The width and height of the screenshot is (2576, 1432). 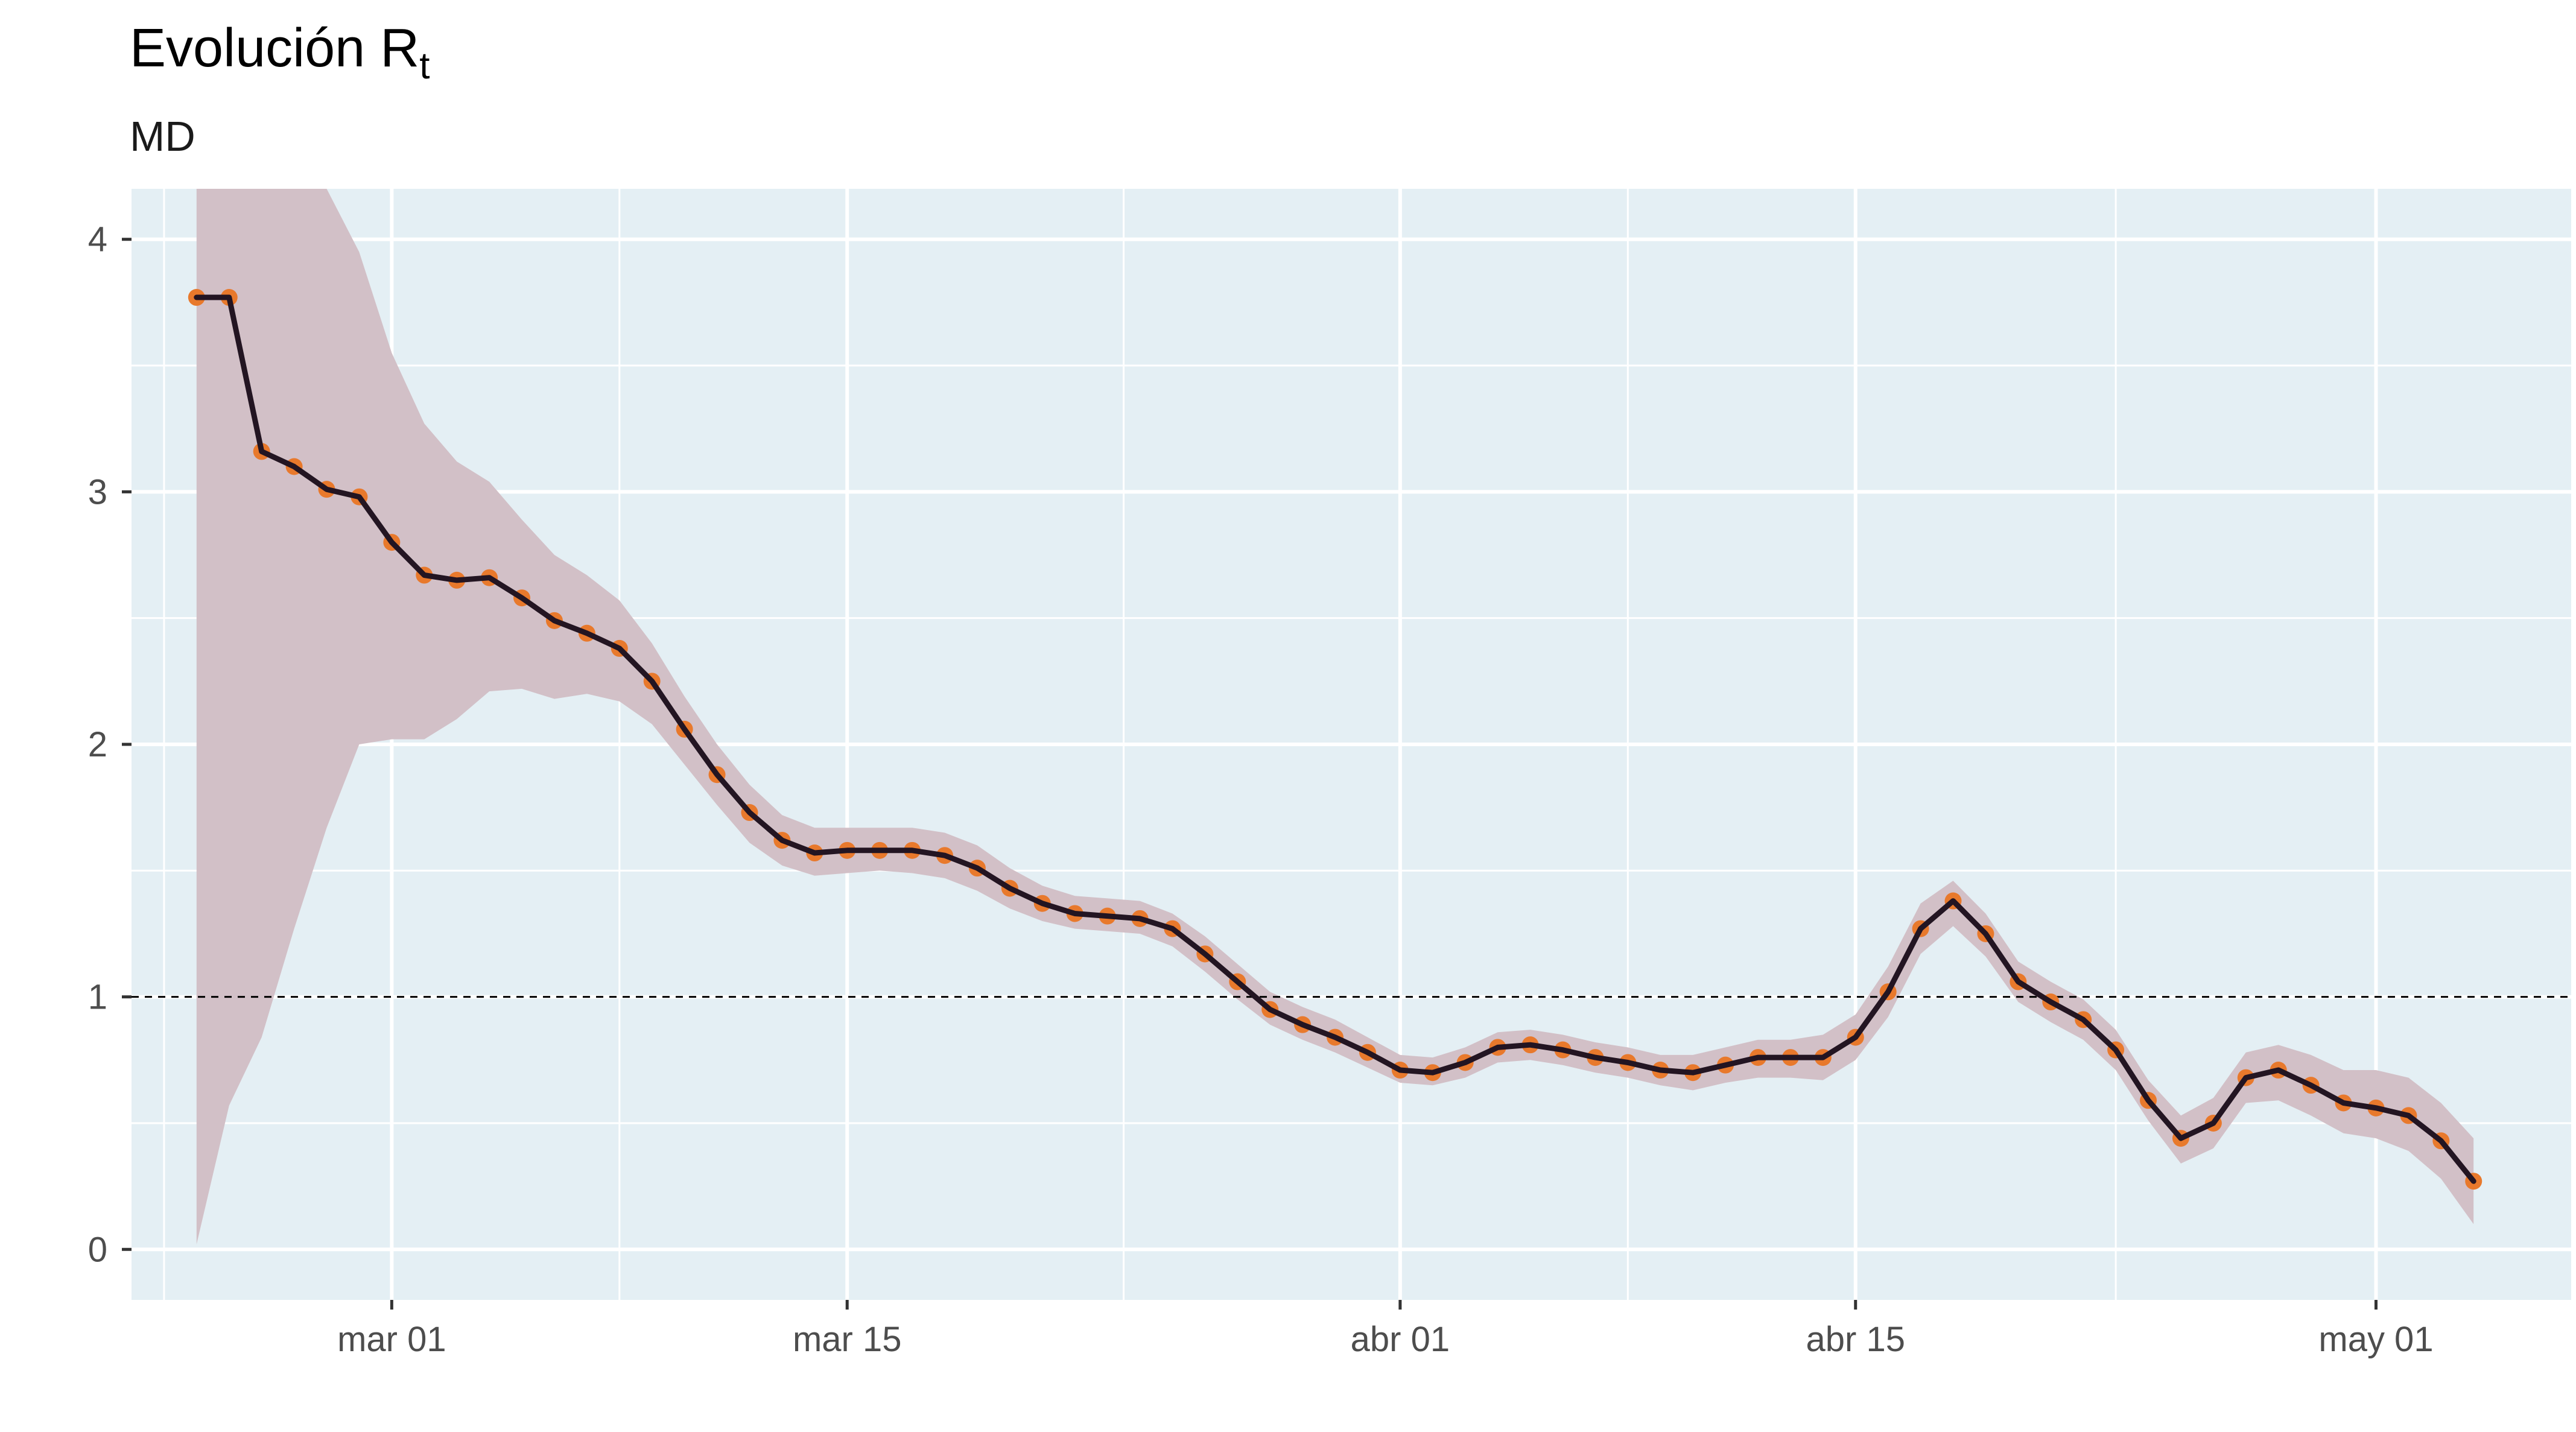 I want to click on x-tick-label: may 01, so click(x=2375, y=1339).